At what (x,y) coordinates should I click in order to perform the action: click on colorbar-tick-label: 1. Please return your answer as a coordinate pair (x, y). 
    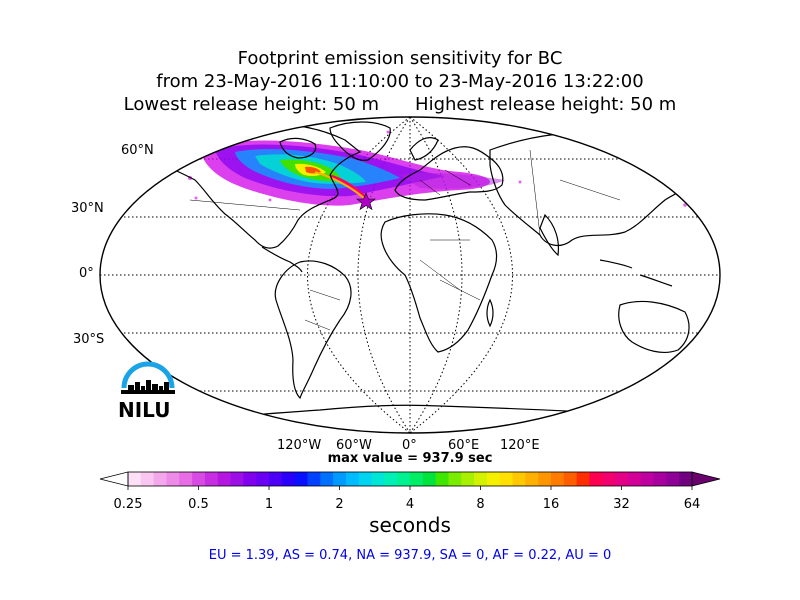
    Looking at the image, I should click on (269, 504).